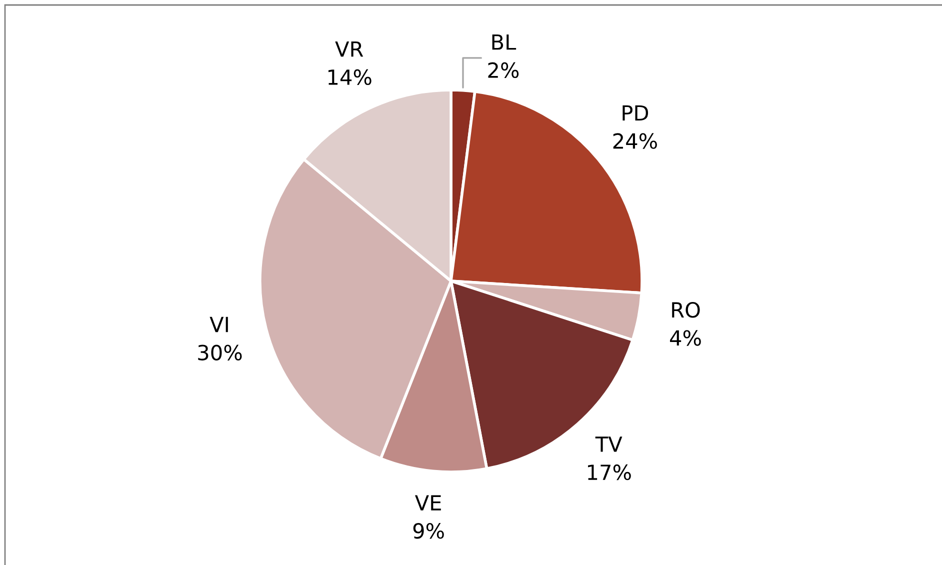 This screenshot has height=565, width=942. What do you see at coordinates (220, 352) in the screenshot?
I see `data-label: 30%` at bounding box center [220, 352].